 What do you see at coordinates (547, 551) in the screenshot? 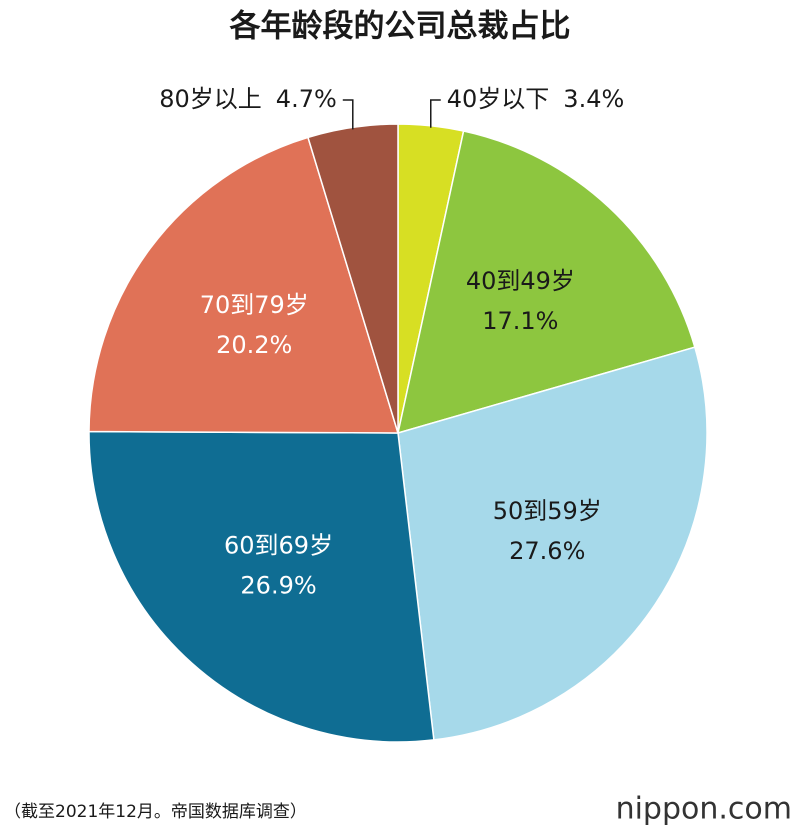
I see `value-label: 27.6%` at bounding box center [547, 551].